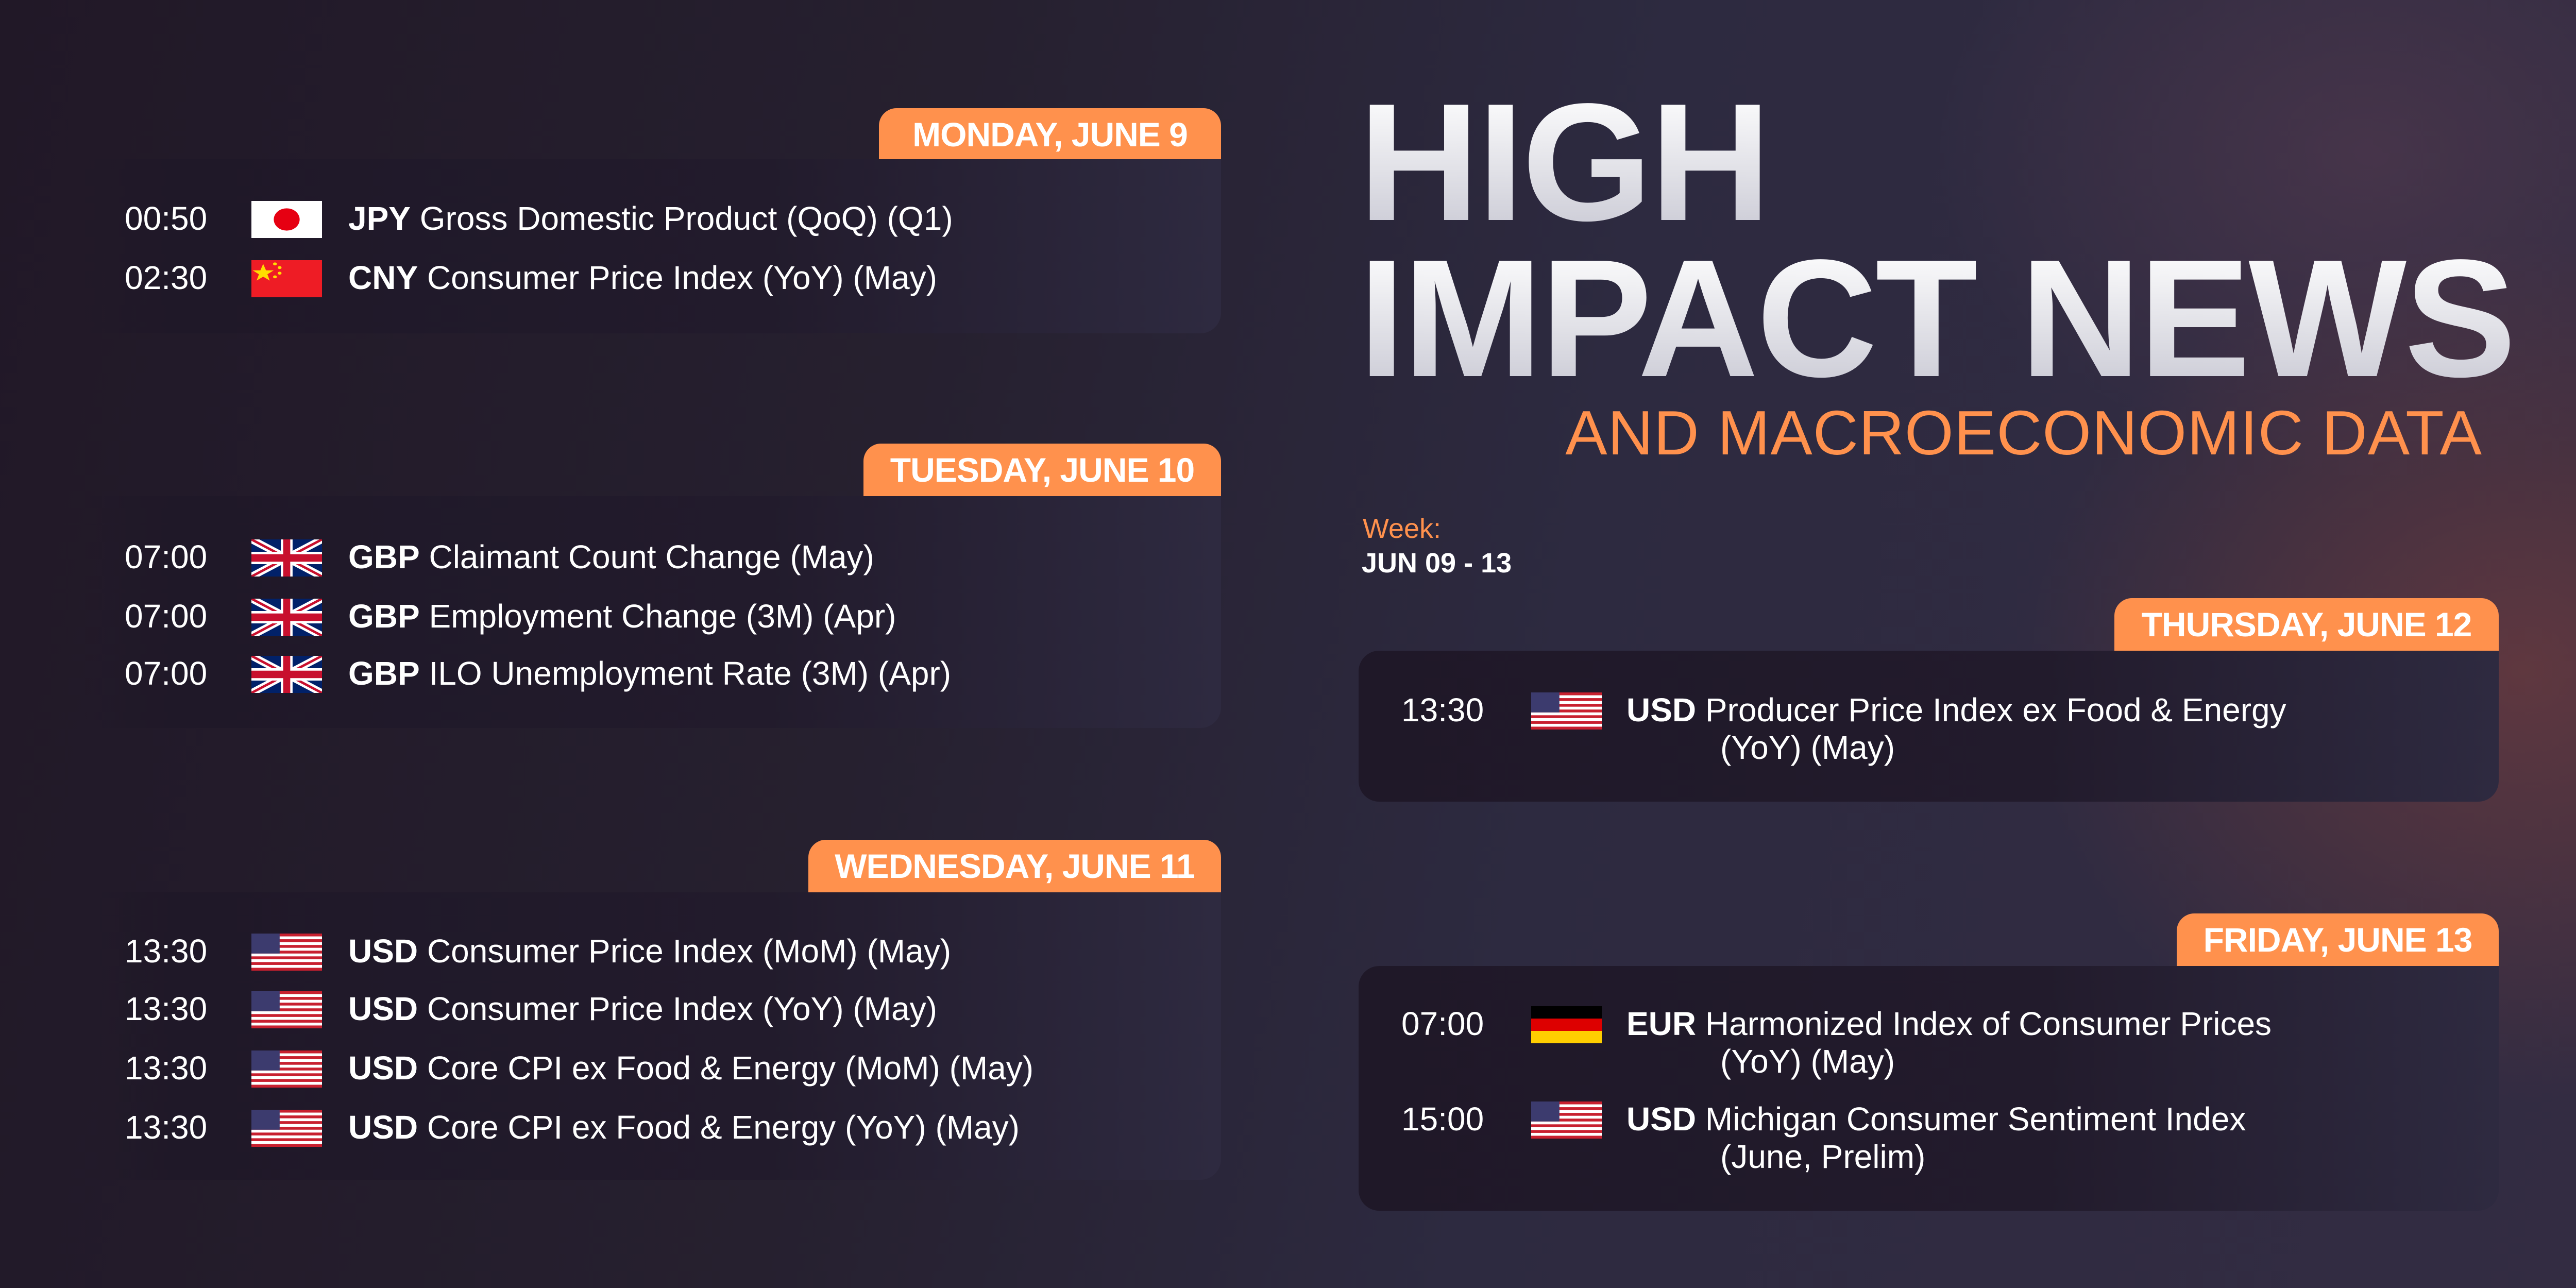 Image resolution: width=2576 pixels, height=1288 pixels. I want to click on germany-flag-icon, so click(1566, 1024).